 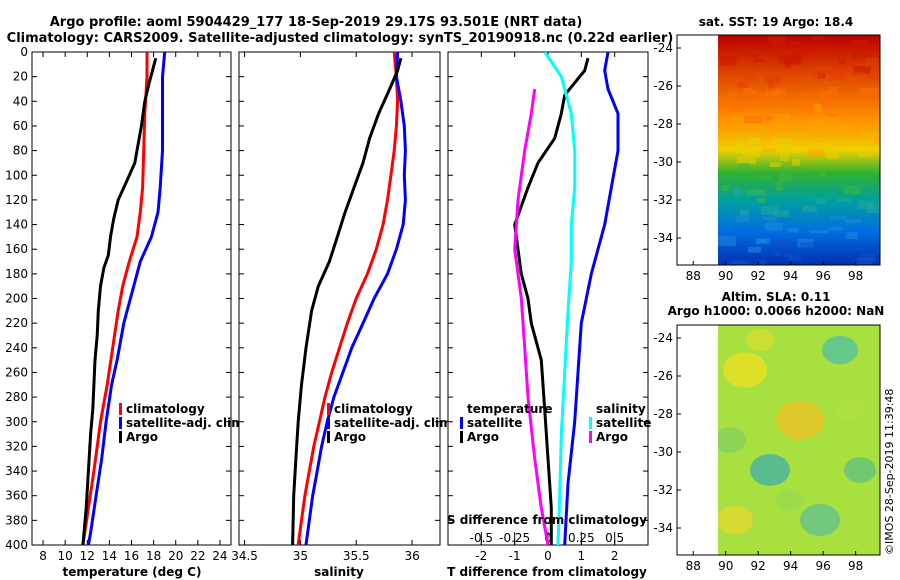 What do you see at coordinates (16, 496) in the screenshot?
I see `y-tick-label: 360` at bounding box center [16, 496].